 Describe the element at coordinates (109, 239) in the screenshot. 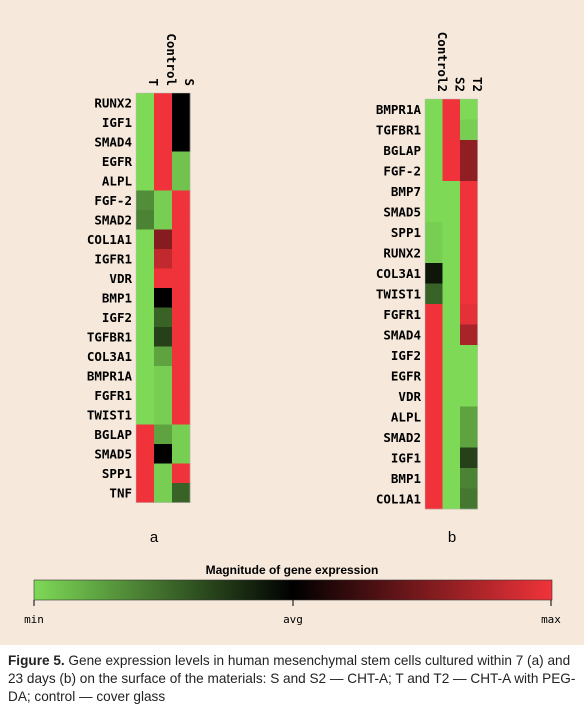

I see `row-label: COL1A1` at that location.